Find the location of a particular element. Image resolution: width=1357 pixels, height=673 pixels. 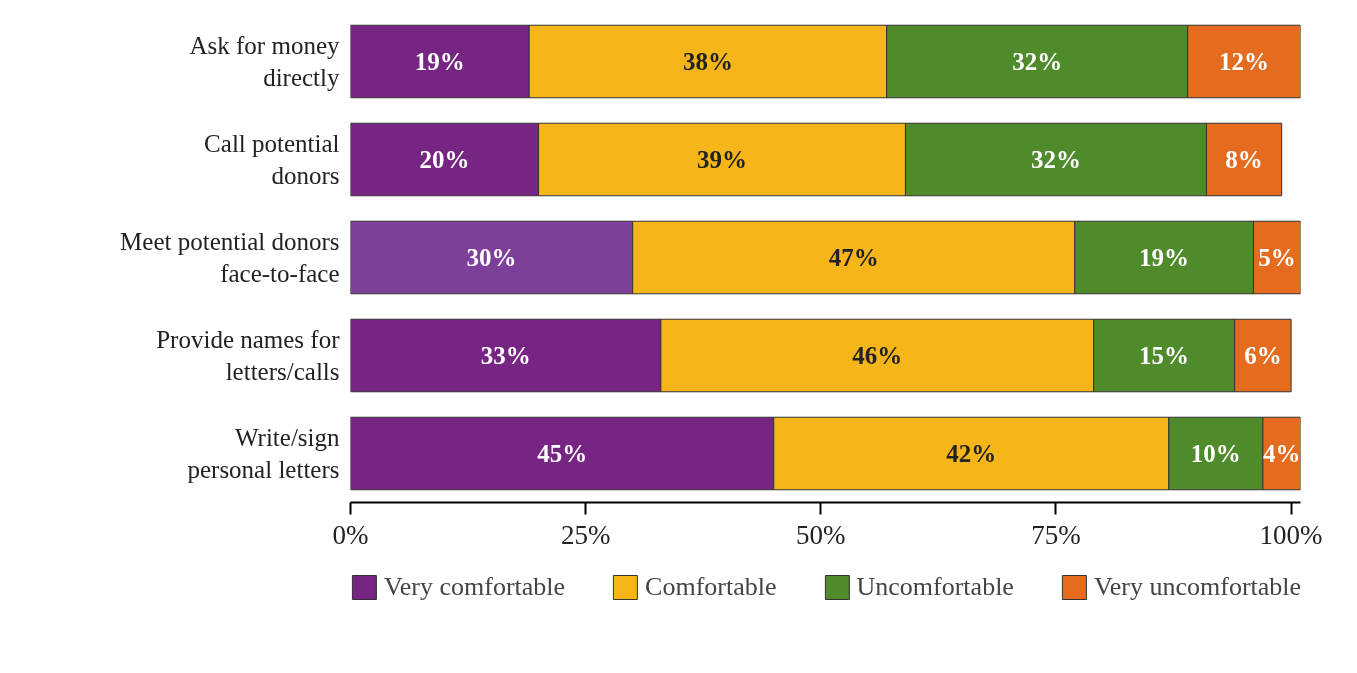

data-label: 6% is located at coordinates (1263, 355).